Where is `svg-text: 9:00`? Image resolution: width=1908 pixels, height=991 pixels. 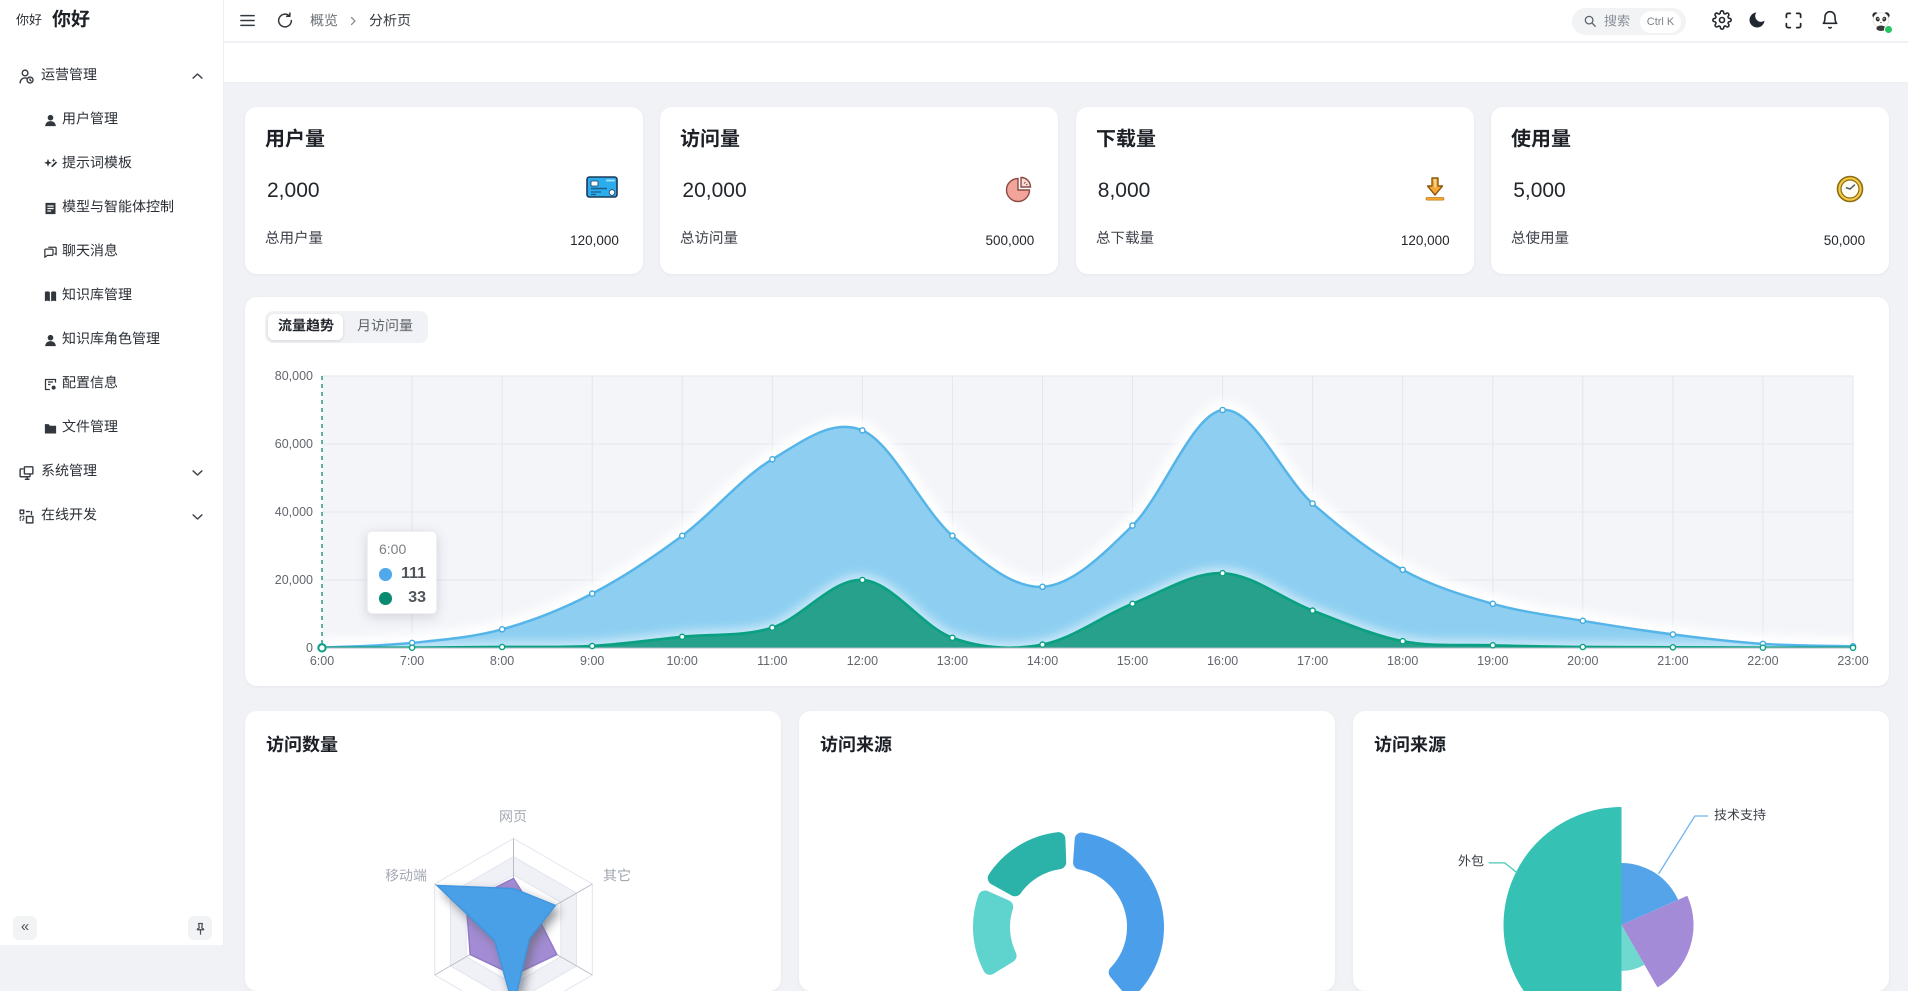
svg-text: 9:00 is located at coordinates (592, 661).